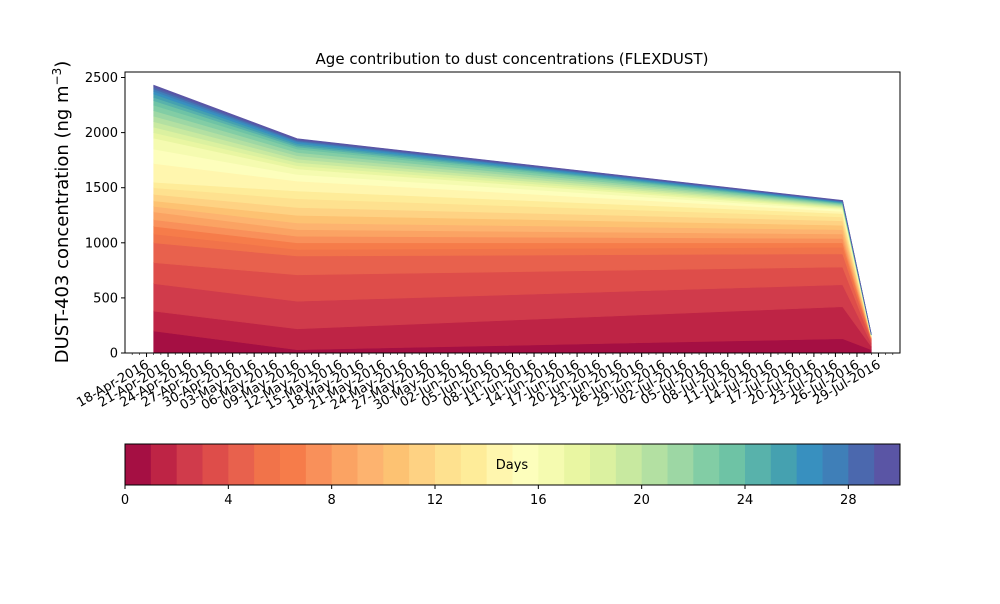 This screenshot has width=1000, height=604. What do you see at coordinates (62, 224) in the screenshot?
I see `y-axis-label-text: DUST-403 concentration (ng m` at bounding box center [62, 224].